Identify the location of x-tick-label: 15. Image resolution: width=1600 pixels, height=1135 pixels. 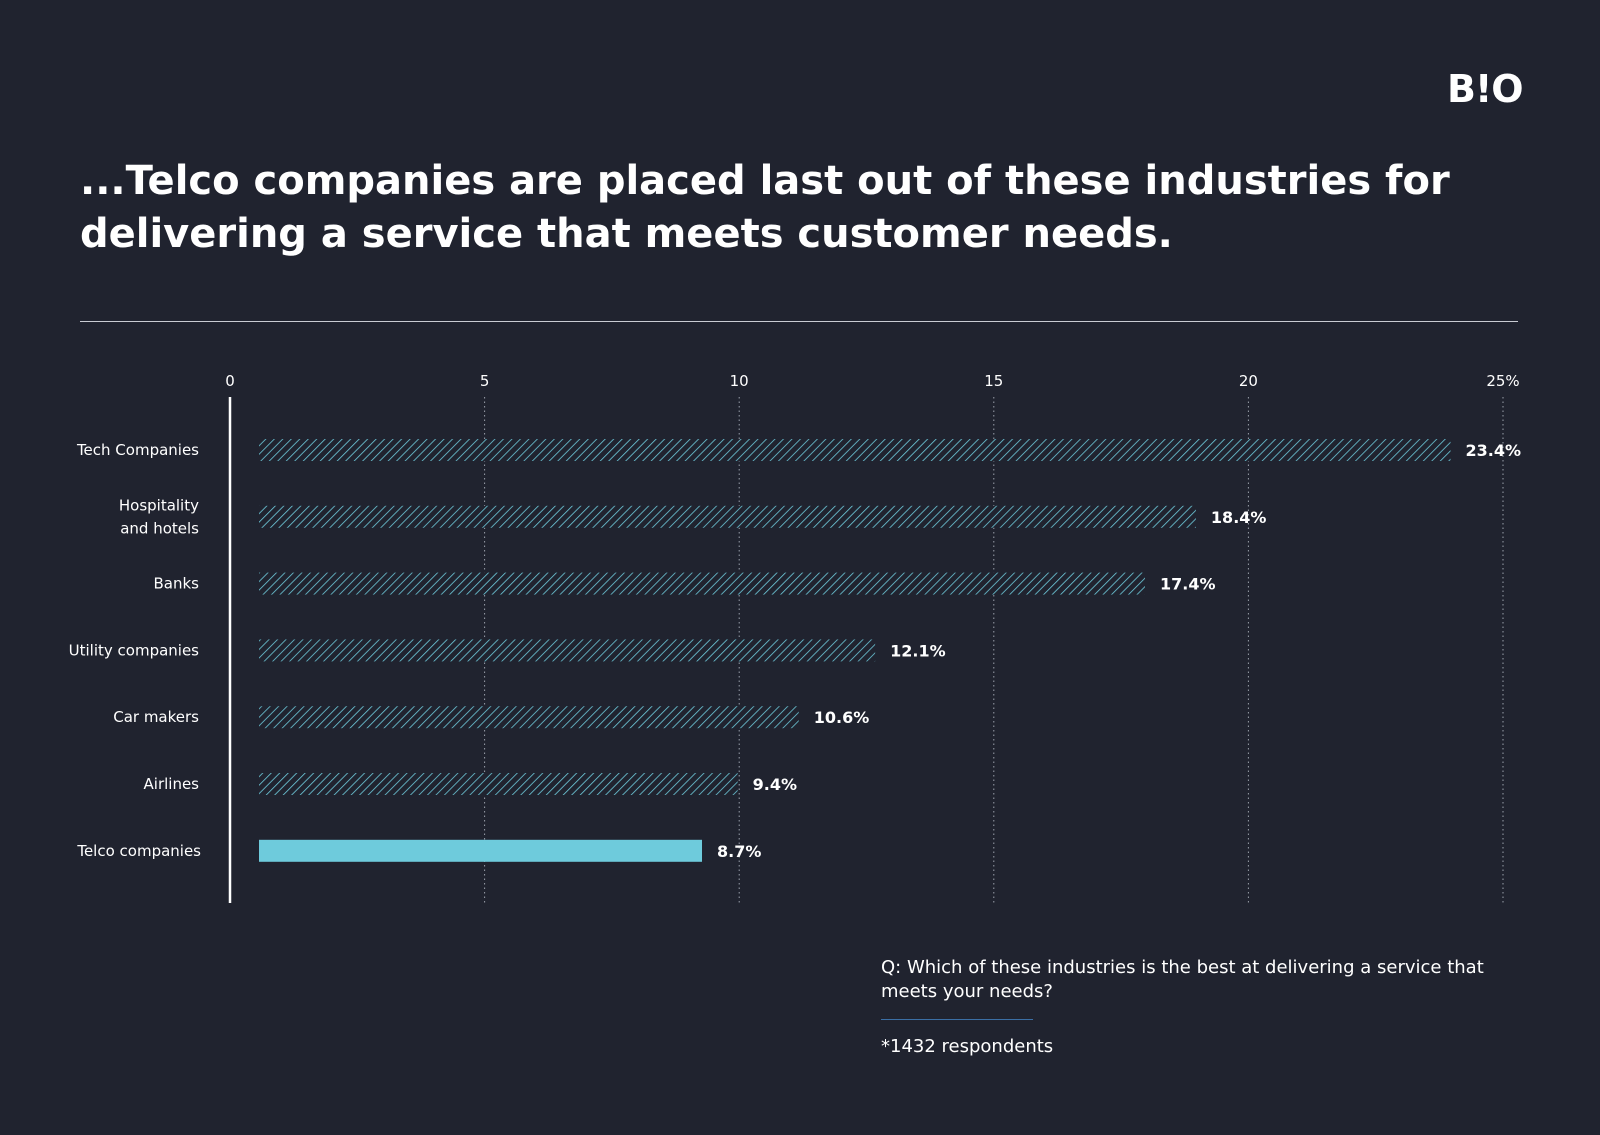
(993, 381).